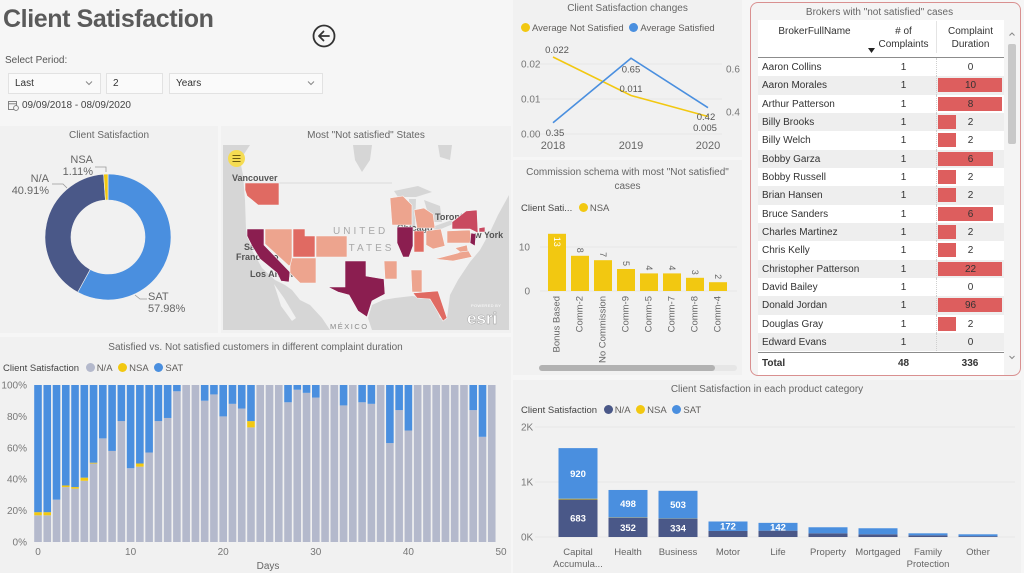 This screenshot has height=573, width=1024. I want to click on table-row: Billy Brooks 1 2, so click(881, 122).